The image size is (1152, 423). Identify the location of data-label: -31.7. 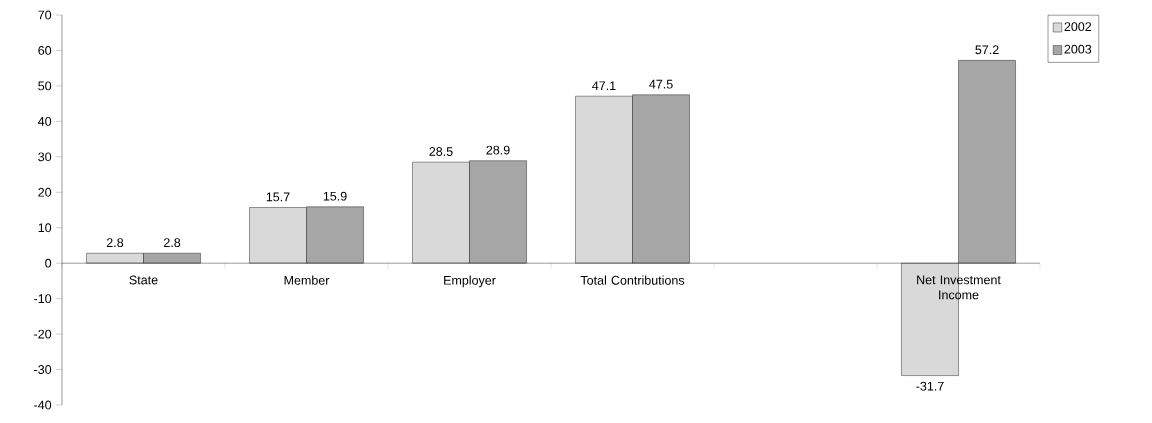
(930, 386).